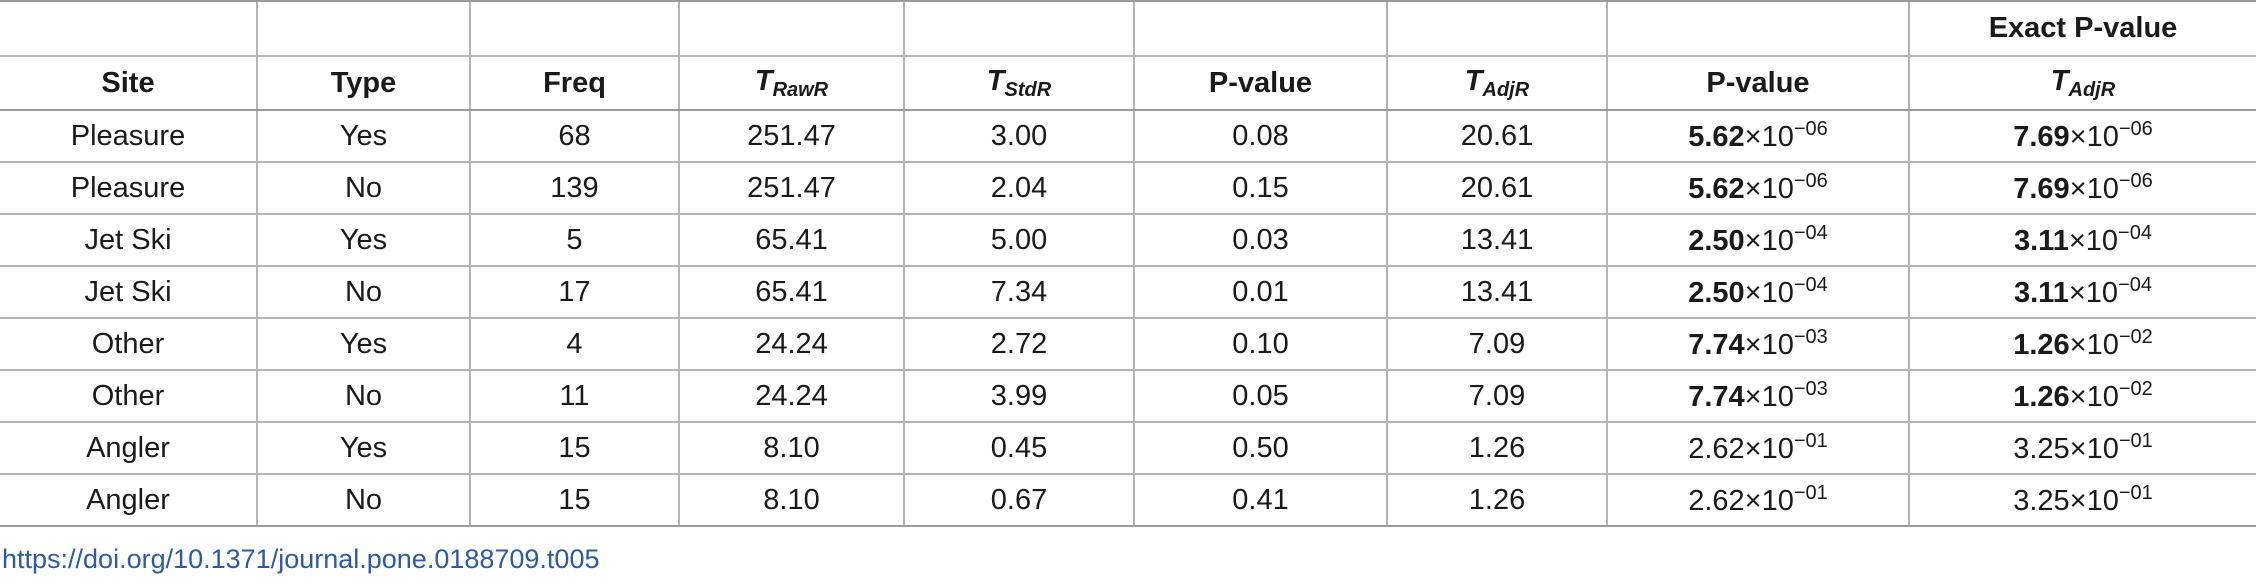  I want to click on header-exact-t-adjr: TAdjR, so click(2082, 83).